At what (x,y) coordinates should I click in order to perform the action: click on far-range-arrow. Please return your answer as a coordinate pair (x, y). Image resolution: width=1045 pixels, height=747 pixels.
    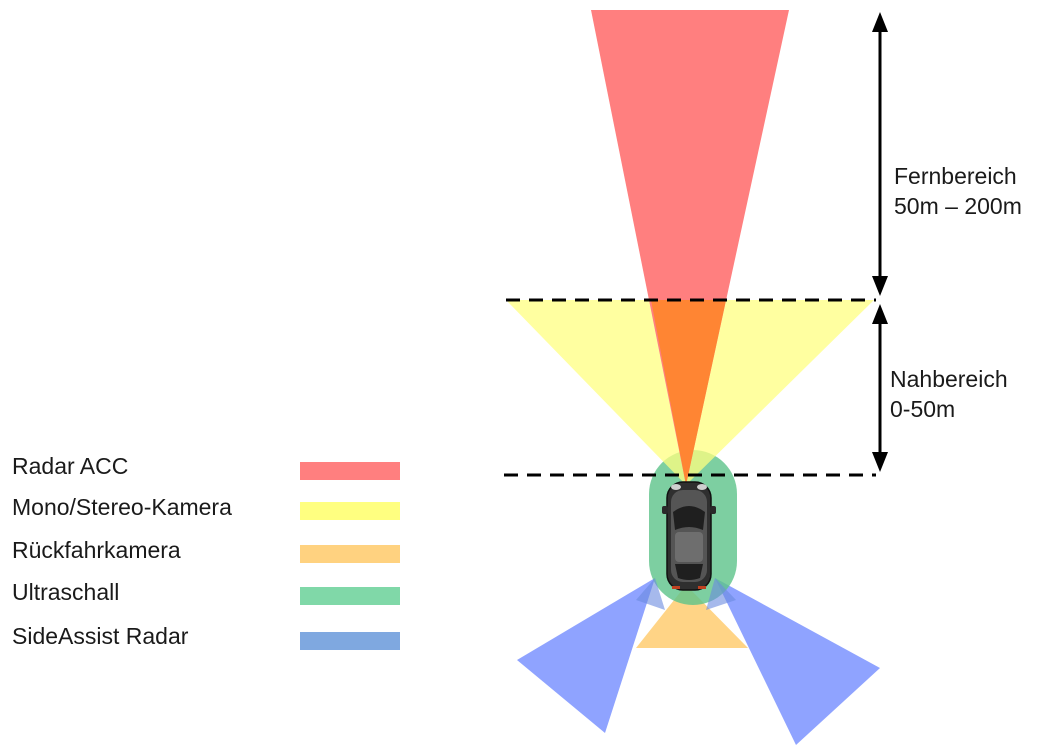
    Looking at the image, I should click on (880, 154).